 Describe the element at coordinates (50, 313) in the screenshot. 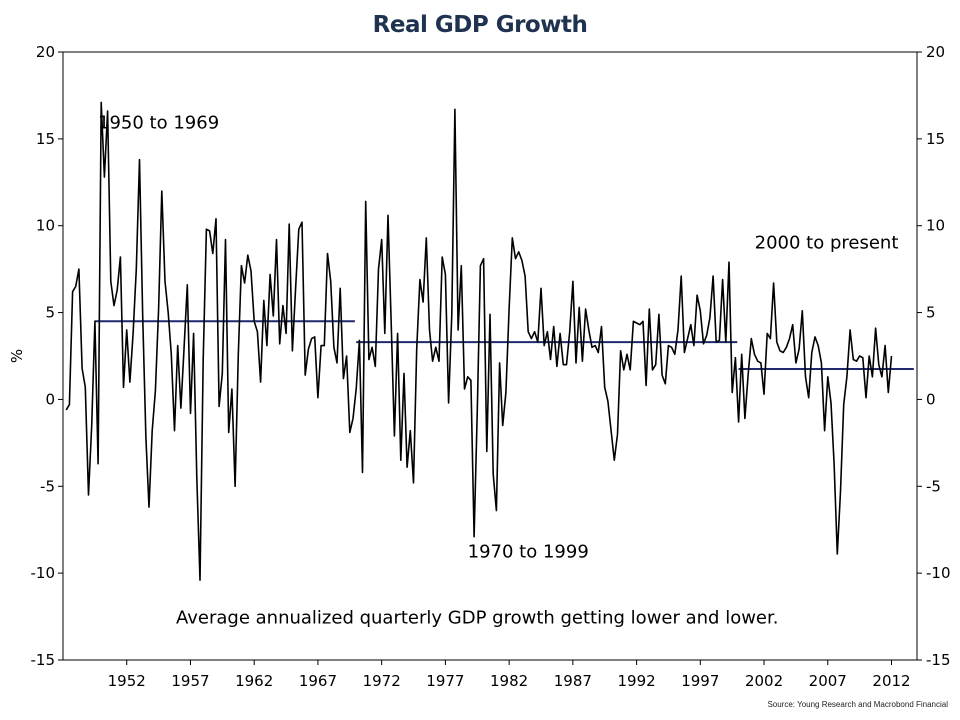

I see `y-tick-label-left: 5` at that location.